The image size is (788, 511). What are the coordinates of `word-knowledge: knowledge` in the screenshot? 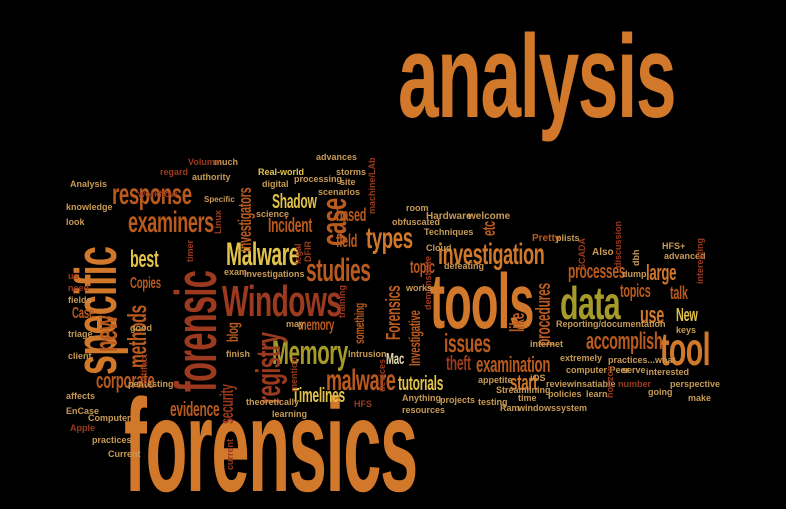 It's located at (89, 207).